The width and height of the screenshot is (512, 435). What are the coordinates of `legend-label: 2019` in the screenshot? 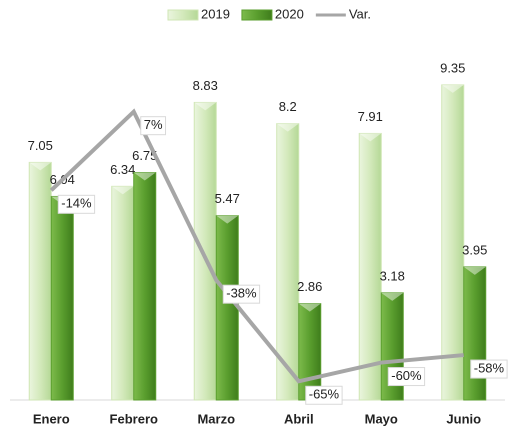 It's located at (215, 13).